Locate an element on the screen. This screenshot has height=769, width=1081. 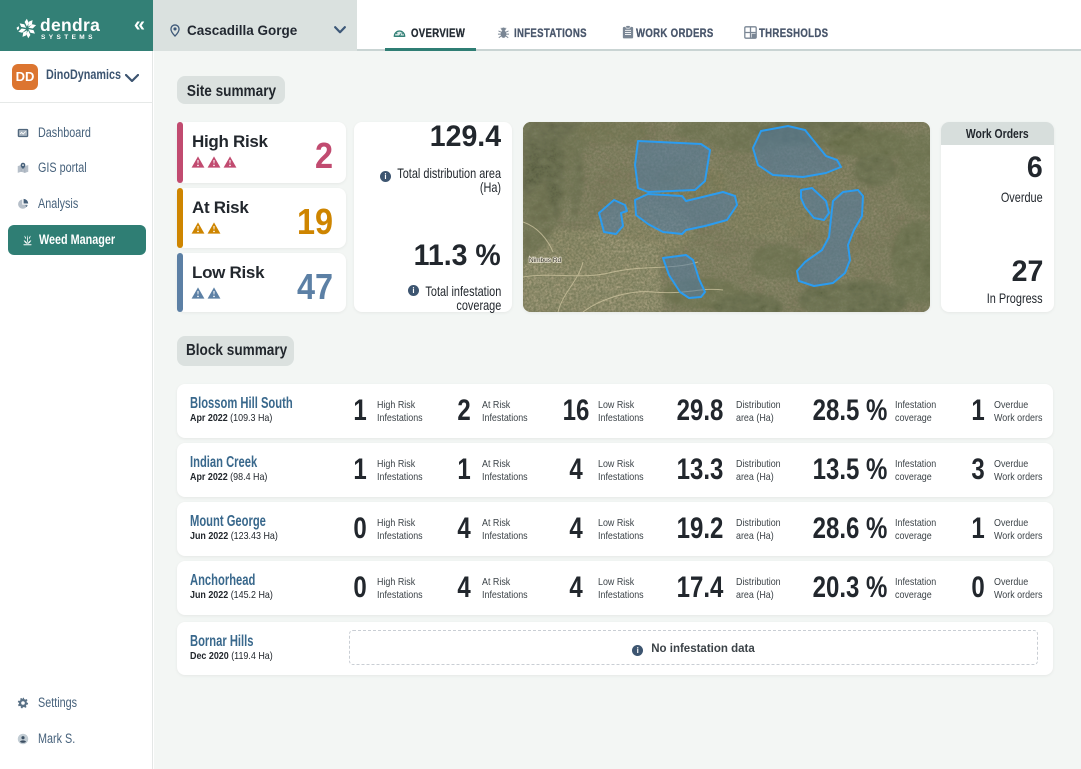
svg-text: Nimbus Rd is located at coordinates (545, 260).